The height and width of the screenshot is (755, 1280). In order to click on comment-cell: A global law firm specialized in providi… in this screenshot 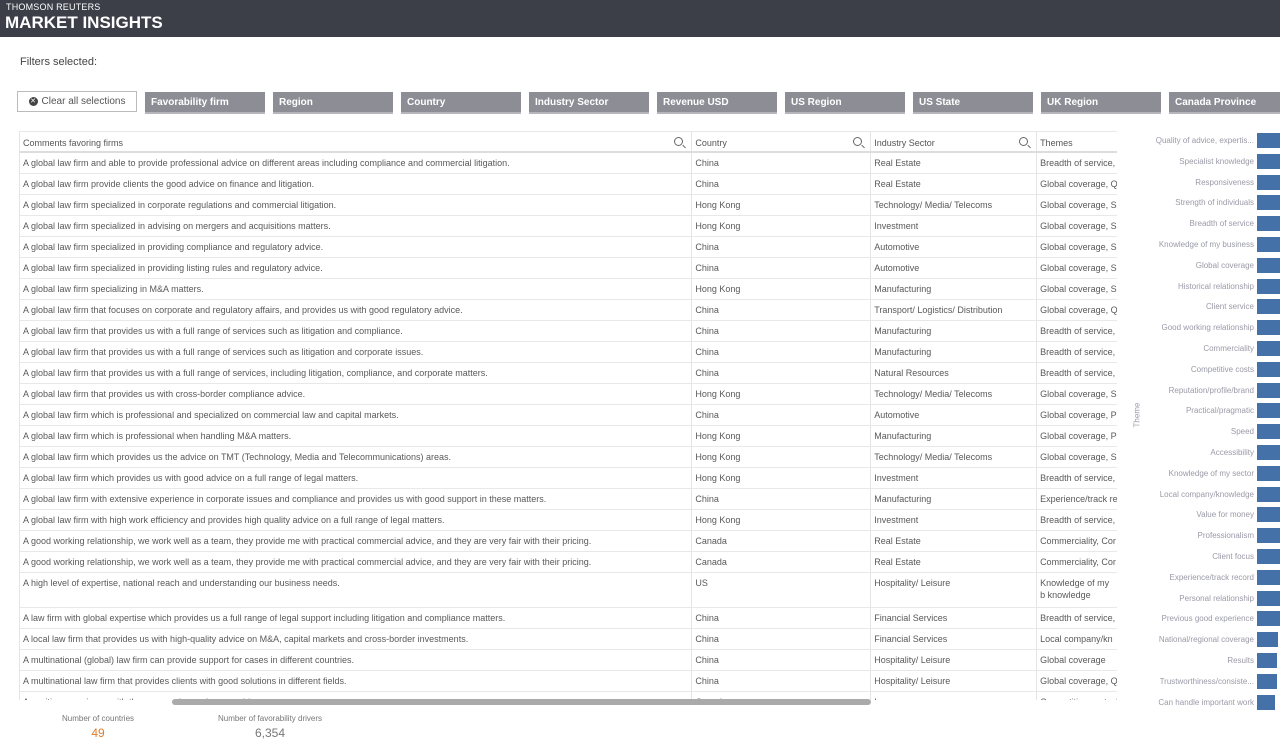, I will do `click(356, 268)`.